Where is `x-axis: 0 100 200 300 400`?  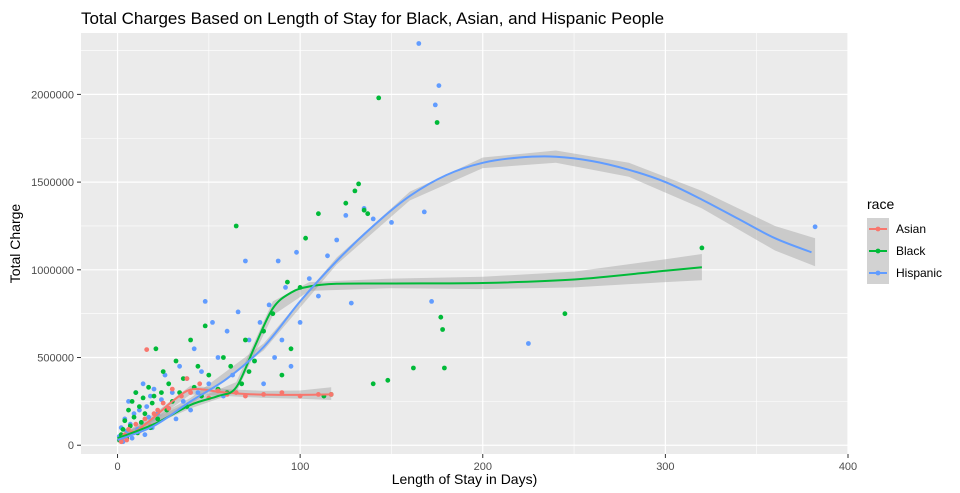 x-axis: 0 100 200 300 400 is located at coordinates (485, 463).